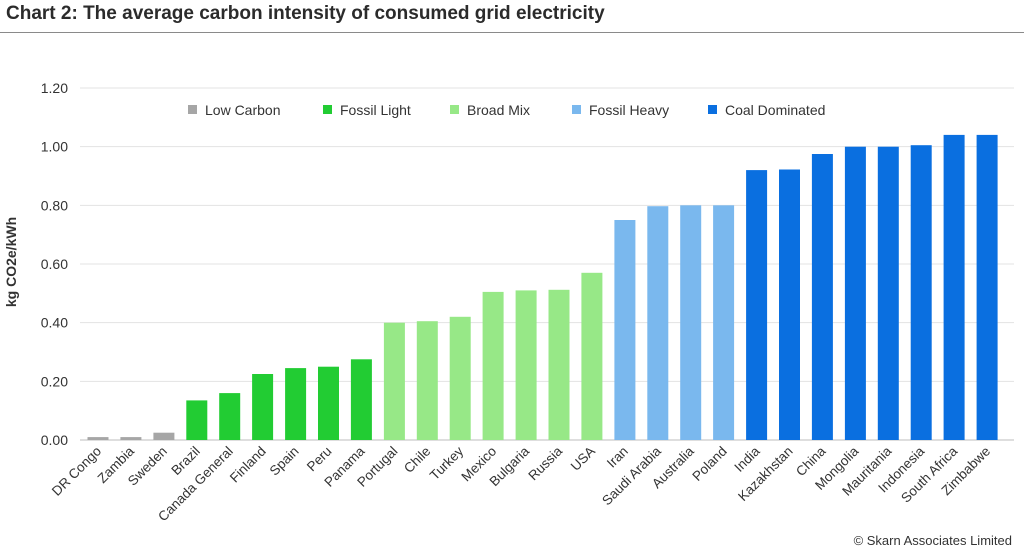  What do you see at coordinates (76, 471) in the screenshot?
I see `x-tick-label: DR Congo` at bounding box center [76, 471].